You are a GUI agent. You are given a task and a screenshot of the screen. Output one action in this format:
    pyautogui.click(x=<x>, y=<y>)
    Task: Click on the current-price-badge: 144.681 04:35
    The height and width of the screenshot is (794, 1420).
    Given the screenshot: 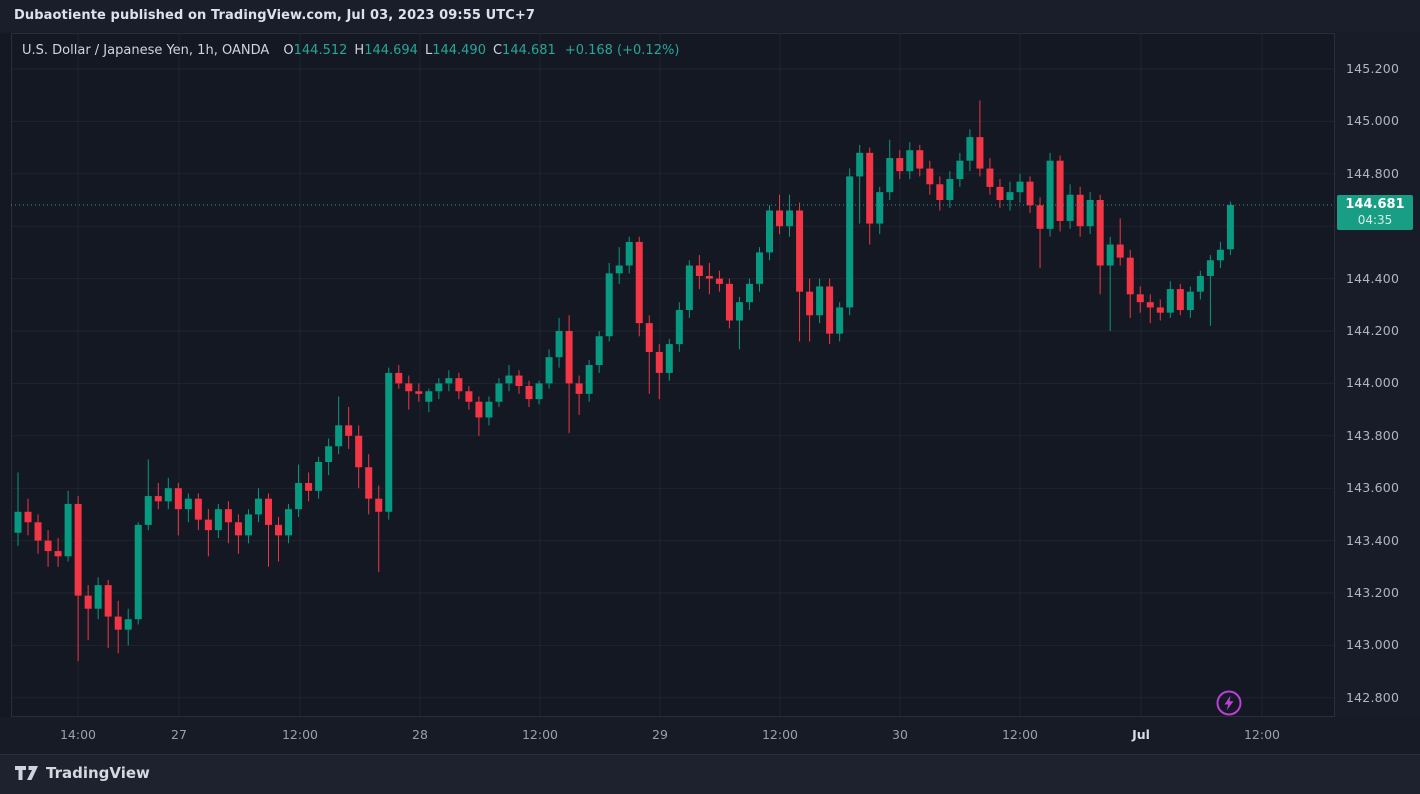 What is the action you would take?
    pyautogui.click(x=1375, y=212)
    